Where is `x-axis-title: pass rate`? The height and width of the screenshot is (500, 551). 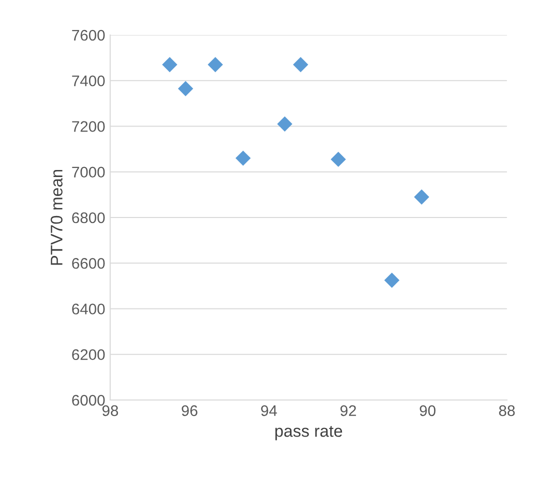 x-axis-title: pass rate is located at coordinates (308, 433).